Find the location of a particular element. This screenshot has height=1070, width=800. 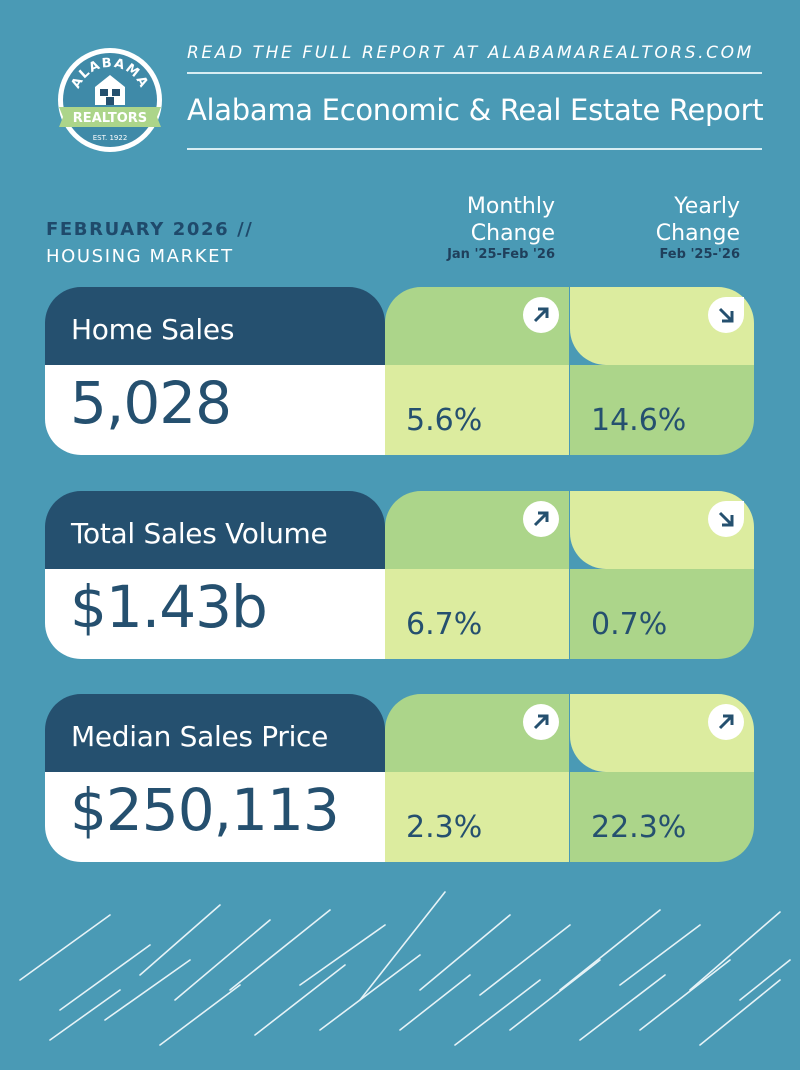

yearly-change-value: 14.6% is located at coordinates (639, 420).